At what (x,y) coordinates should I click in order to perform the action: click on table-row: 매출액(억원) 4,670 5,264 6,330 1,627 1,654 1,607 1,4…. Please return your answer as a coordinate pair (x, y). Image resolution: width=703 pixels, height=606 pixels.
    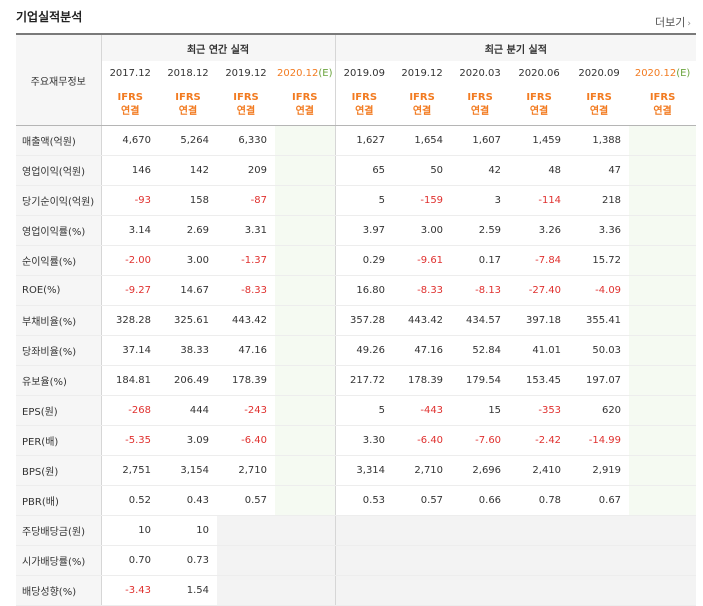
    Looking at the image, I should click on (356, 140).